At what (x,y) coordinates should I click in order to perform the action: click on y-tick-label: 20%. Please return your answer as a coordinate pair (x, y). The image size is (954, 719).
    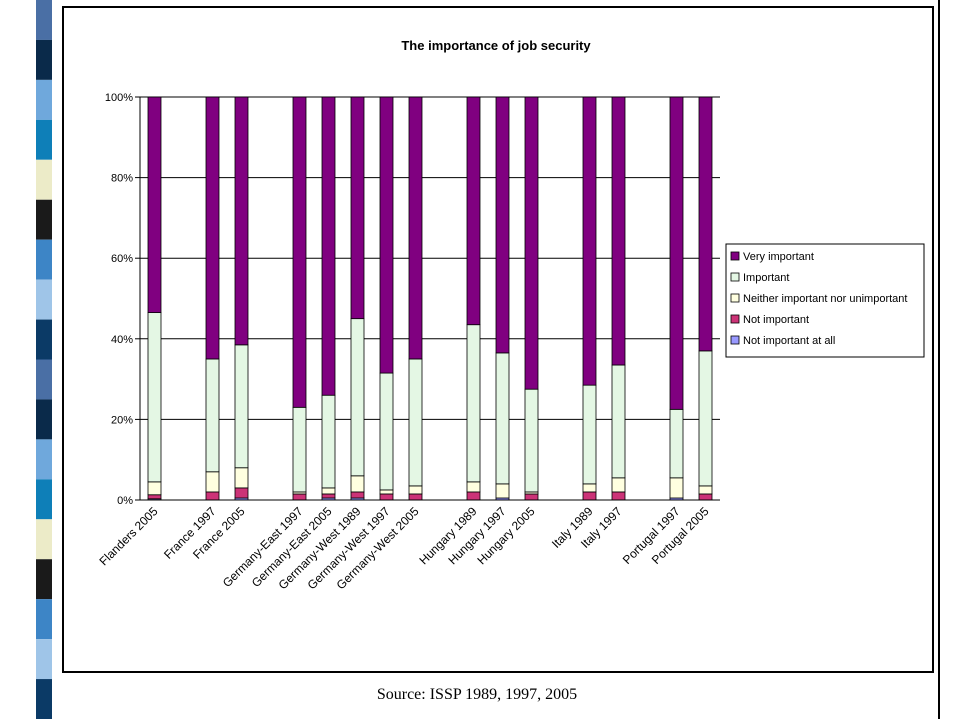
    Looking at the image, I should click on (122, 420).